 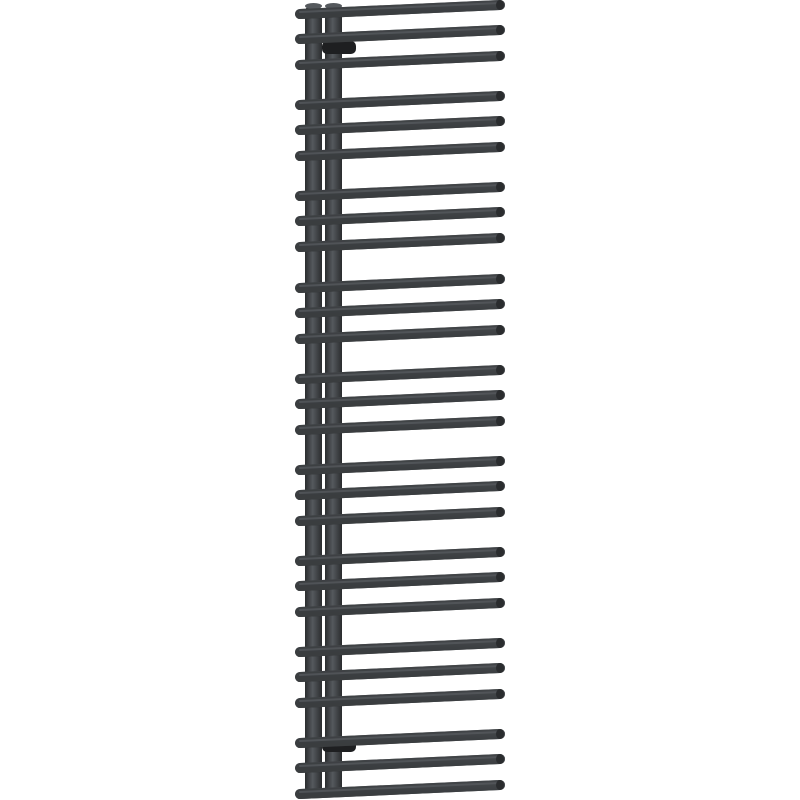 I want to click on post-cap, so click(x=313, y=6).